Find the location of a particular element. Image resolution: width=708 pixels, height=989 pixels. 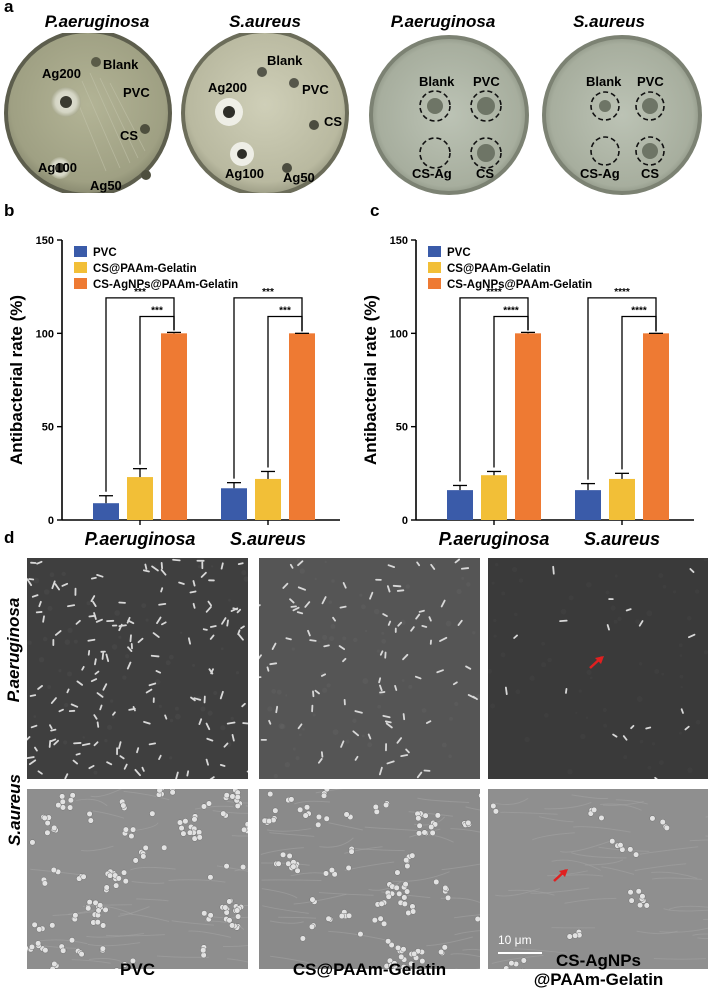

sem-image-paeruginosa-cs-gelatin is located at coordinates (369, 668).